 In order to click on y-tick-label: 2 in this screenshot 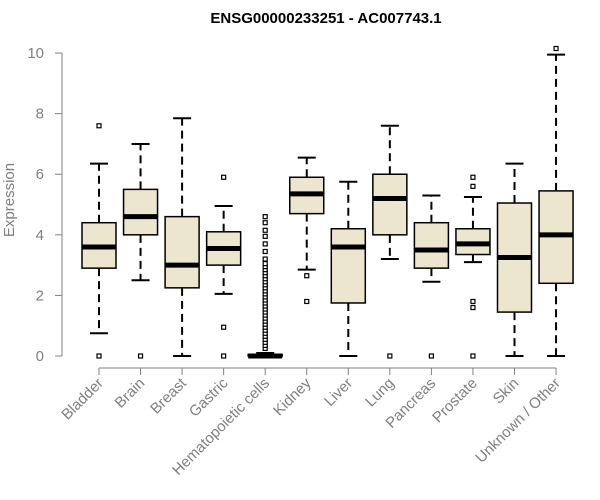, I will do `click(40, 295)`.